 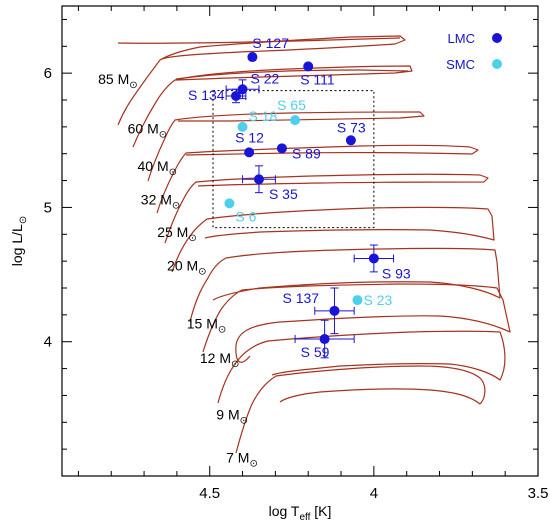 What do you see at coordinates (460, 64) in the screenshot?
I see `legend-label: SMC` at bounding box center [460, 64].